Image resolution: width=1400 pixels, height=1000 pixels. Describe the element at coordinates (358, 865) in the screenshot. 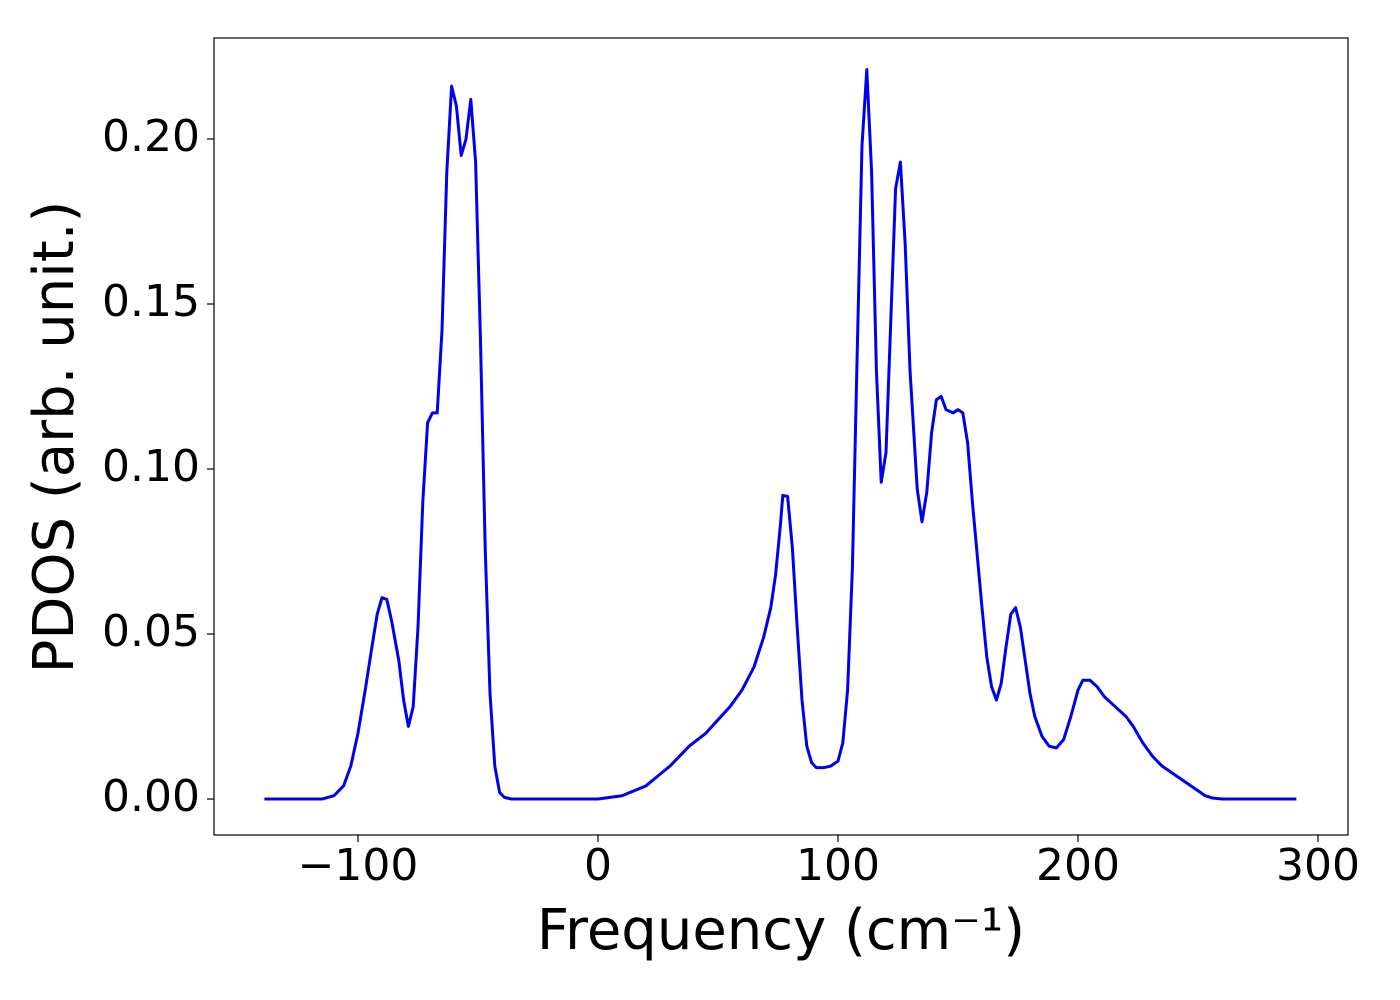

I see `x-tick-label: −100` at that location.